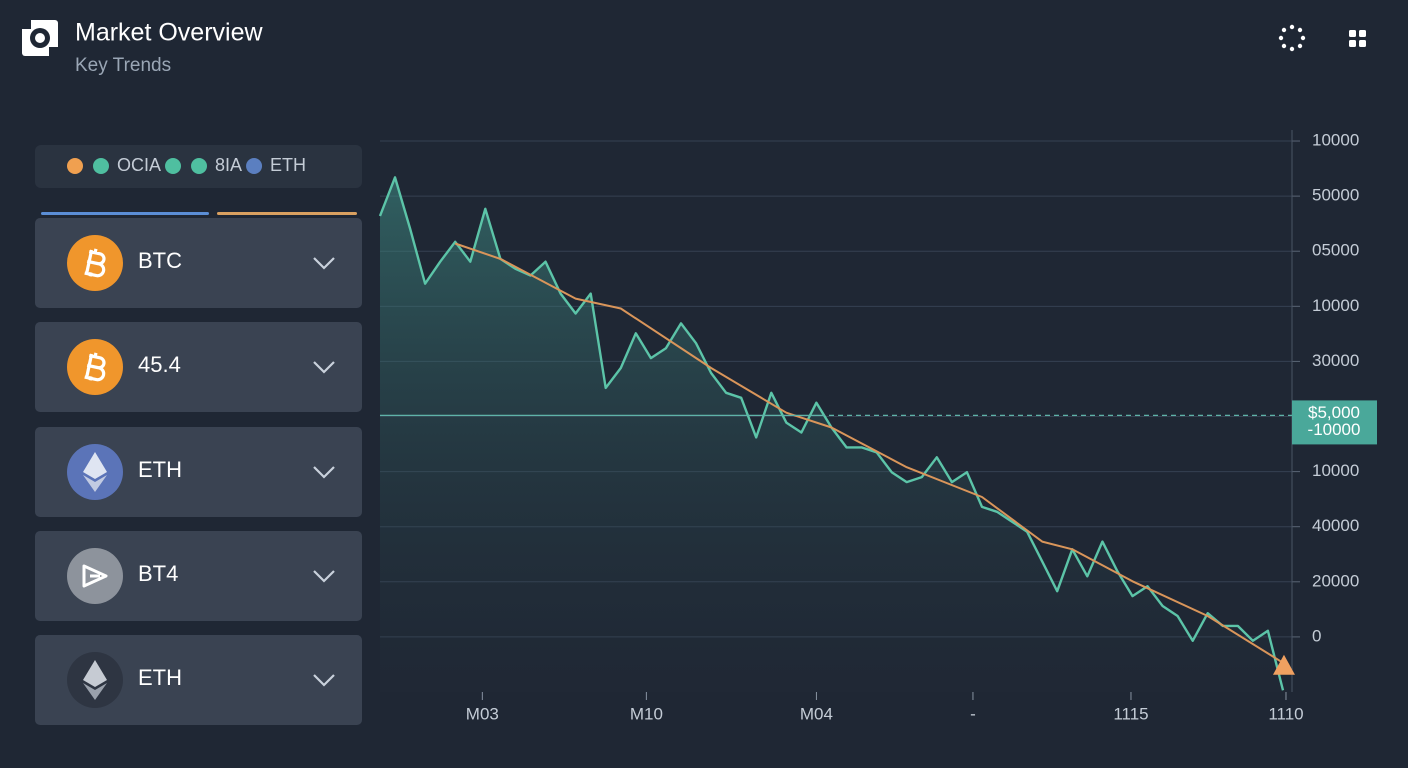 The width and height of the screenshot is (1408, 768). I want to click on price-callout, so click(1334, 422).